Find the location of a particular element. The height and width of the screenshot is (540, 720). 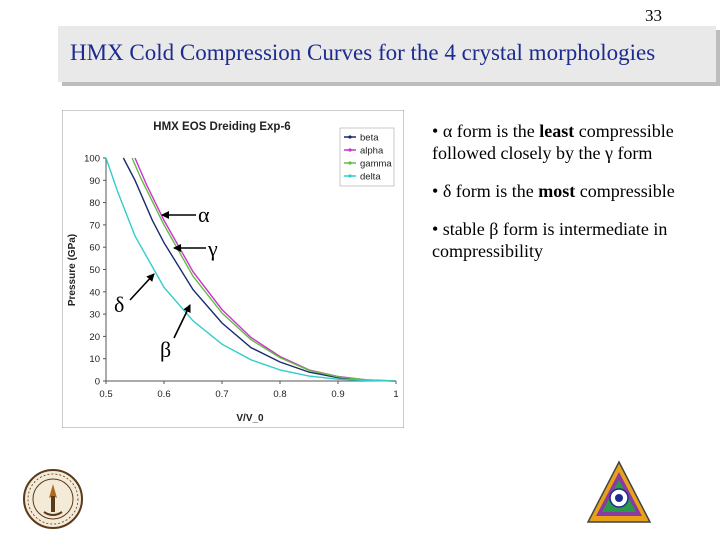

consortium-triangle-logo is located at coordinates (619, 491).